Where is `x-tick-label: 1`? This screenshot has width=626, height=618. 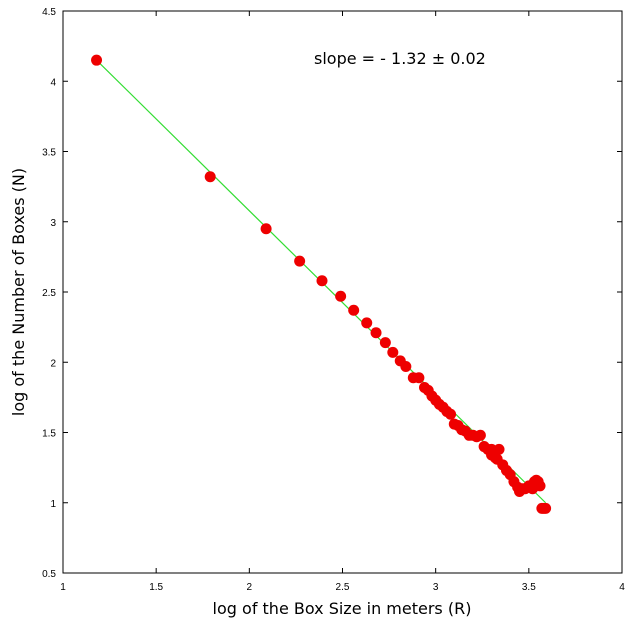
x-tick-label: 1 is located at coordinates (63, 587).